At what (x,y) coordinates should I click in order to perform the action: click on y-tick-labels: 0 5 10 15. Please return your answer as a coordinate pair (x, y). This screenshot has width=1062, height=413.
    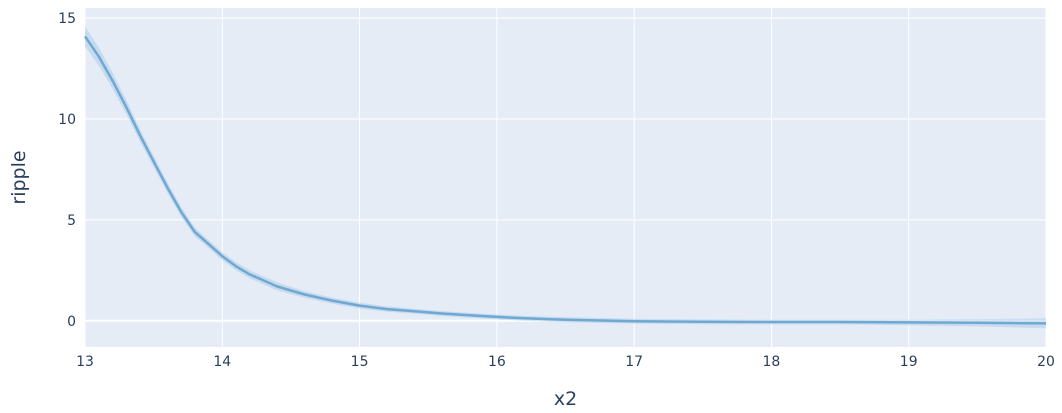
    Looking at the image, I should click on (67, 170).